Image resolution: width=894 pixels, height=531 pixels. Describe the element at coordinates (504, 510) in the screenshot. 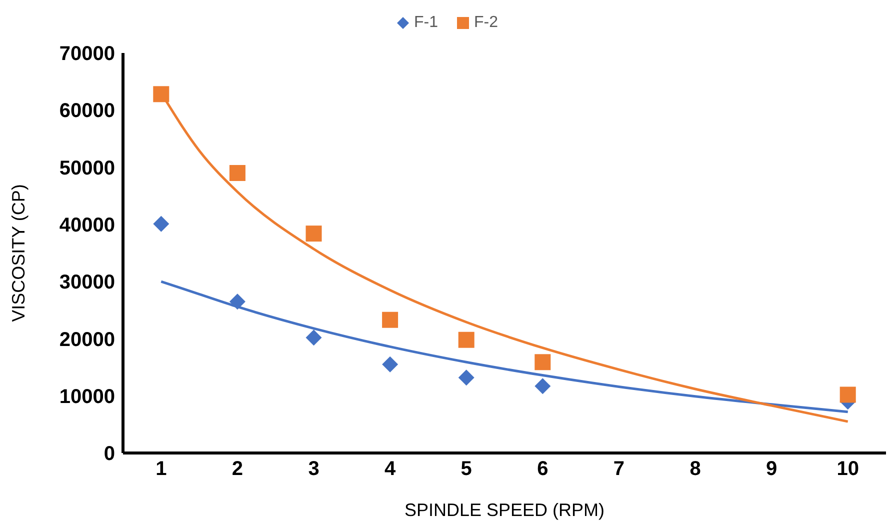

I see `x-axis-title: SPINDLE SPEED (RPM)` at that location.